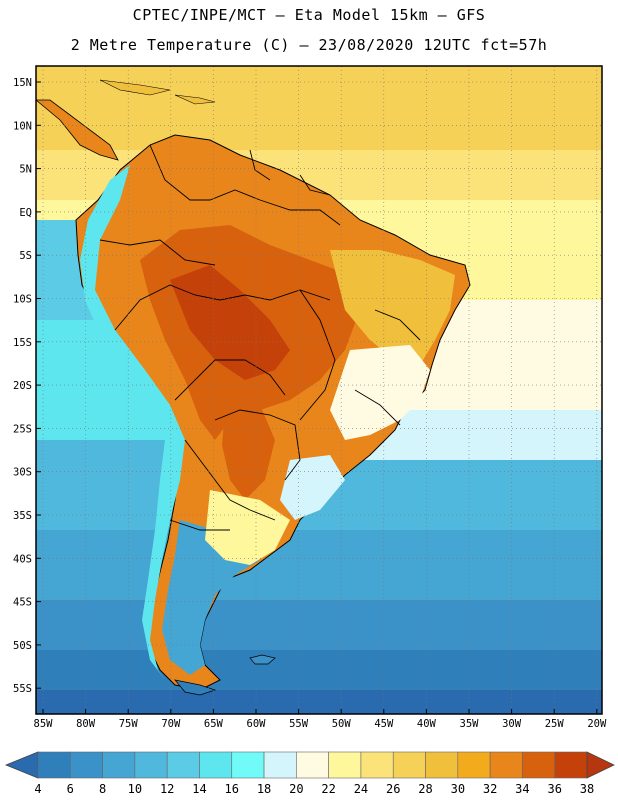  Describe the element at coordinates (214, 724) in the screenshot. I see `lon-label: 65W` at that location.